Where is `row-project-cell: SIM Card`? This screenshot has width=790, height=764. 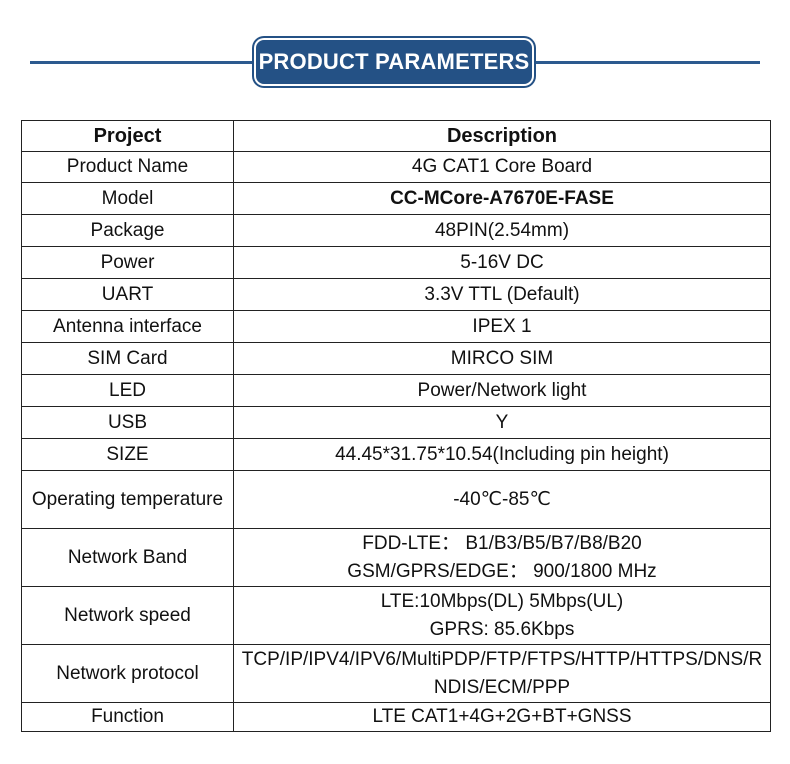
row-project-cell: SIM Card is located at coordinates (127, 358).